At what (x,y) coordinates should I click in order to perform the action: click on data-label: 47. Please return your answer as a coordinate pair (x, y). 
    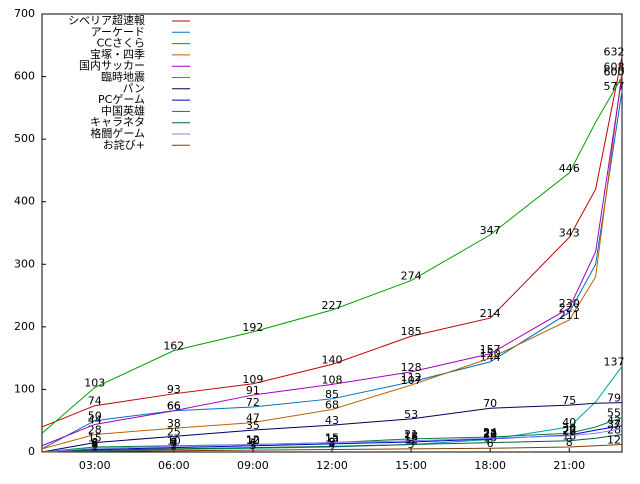
    Looking at the image, I should click on (253, 418).